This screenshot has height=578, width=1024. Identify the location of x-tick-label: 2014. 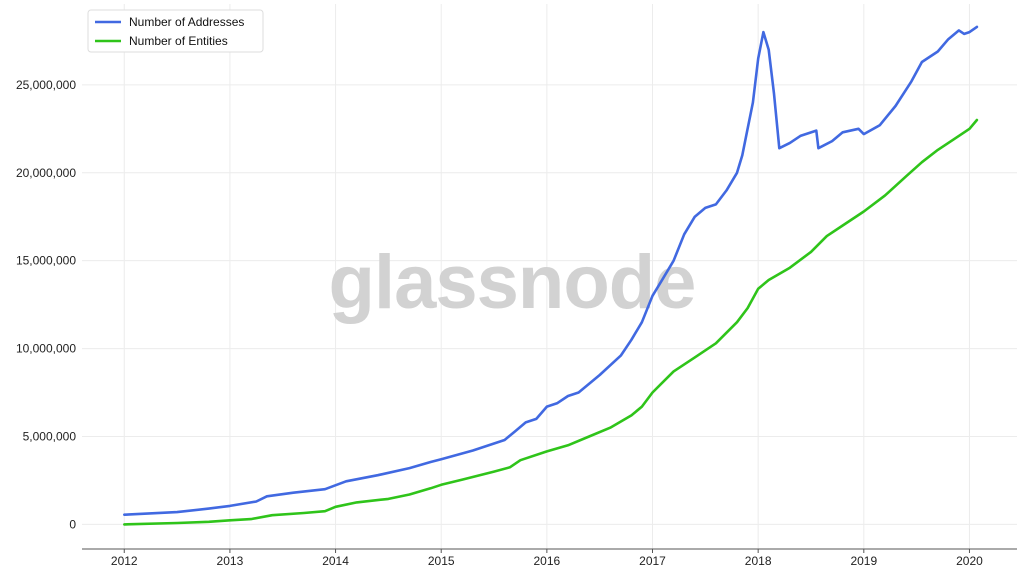
(335, 561).